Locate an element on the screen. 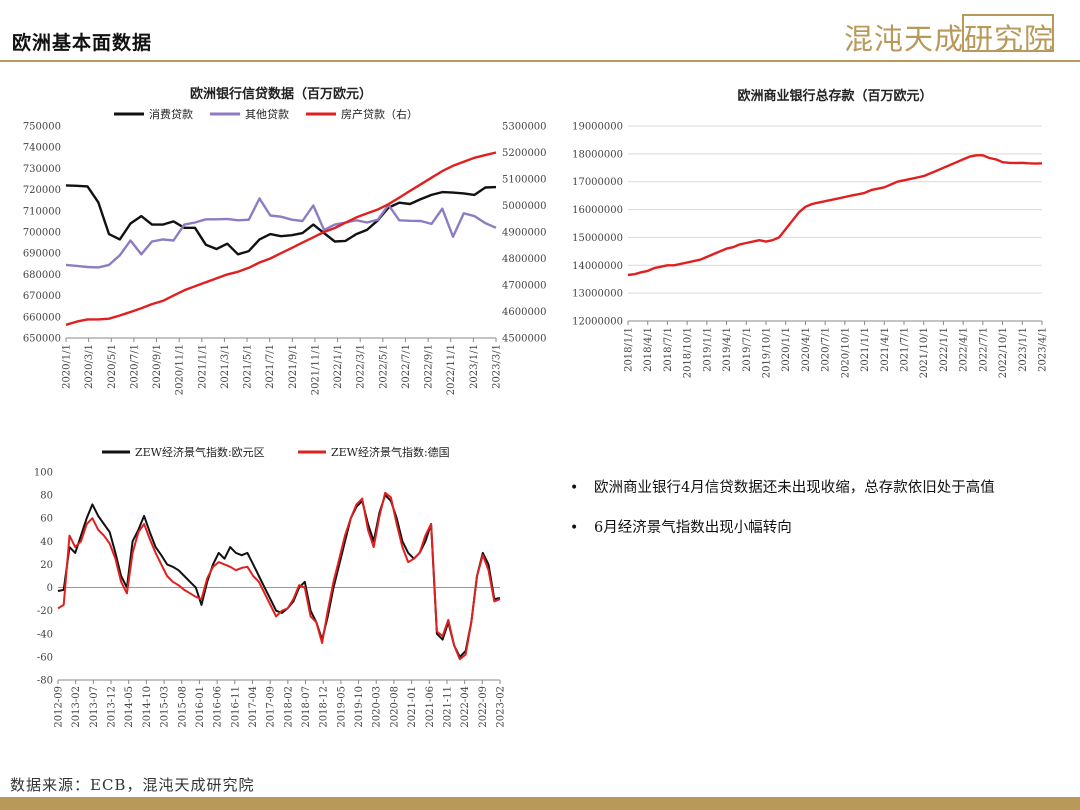 This screenshot has width=1080, height=810. x-tick-label: 2022/11/1 is located at coordinates (451, 369).